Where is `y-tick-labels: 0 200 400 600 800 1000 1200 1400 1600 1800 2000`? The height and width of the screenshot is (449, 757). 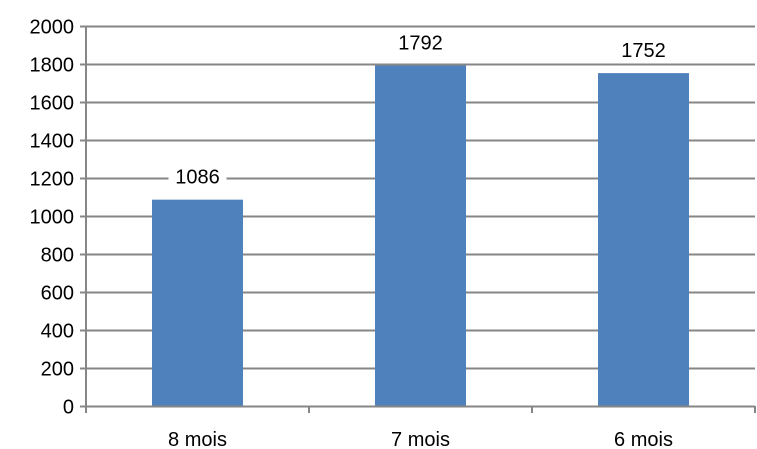 y-tick-labels: 0 200 400 600 800 1000 1200 1400 1600 1800 2000 is located at coordinates (52, 218).